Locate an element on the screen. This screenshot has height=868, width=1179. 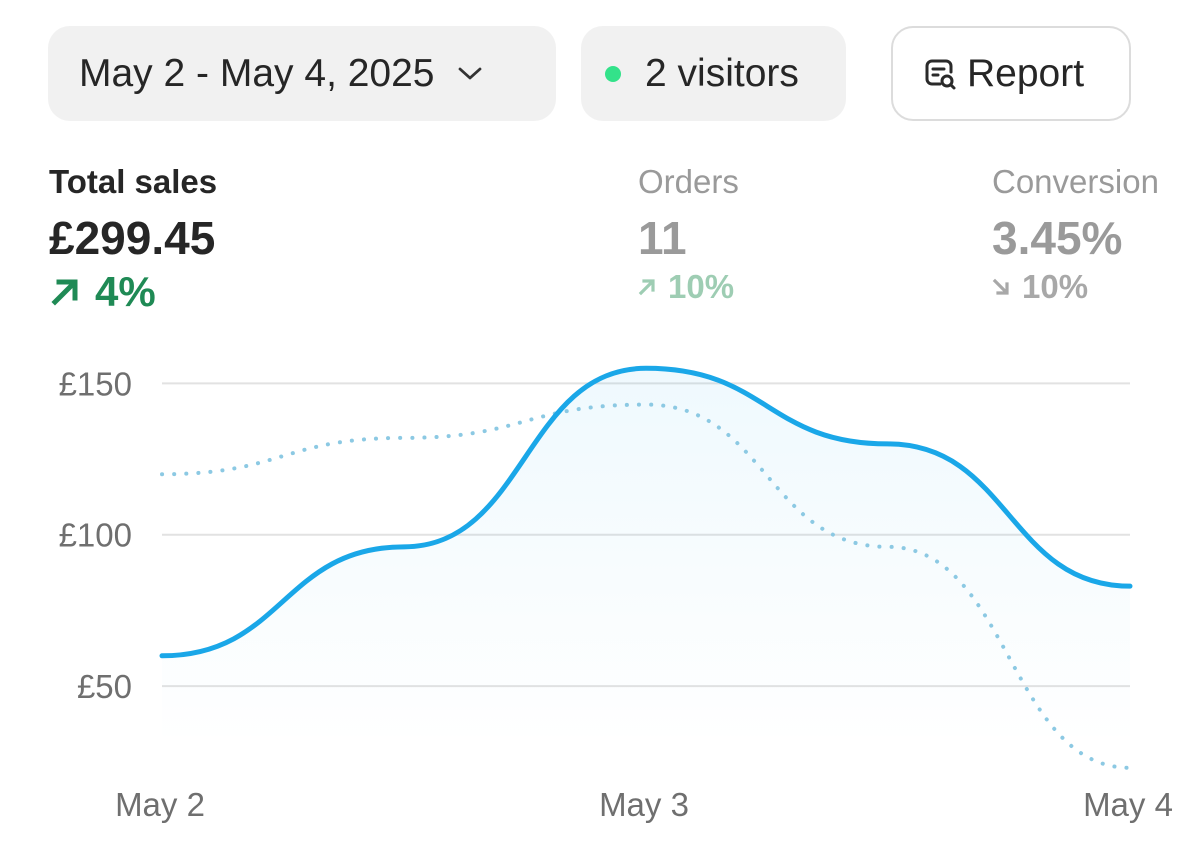
x-tick-label: May 3 is located at coordinates (644, 804).